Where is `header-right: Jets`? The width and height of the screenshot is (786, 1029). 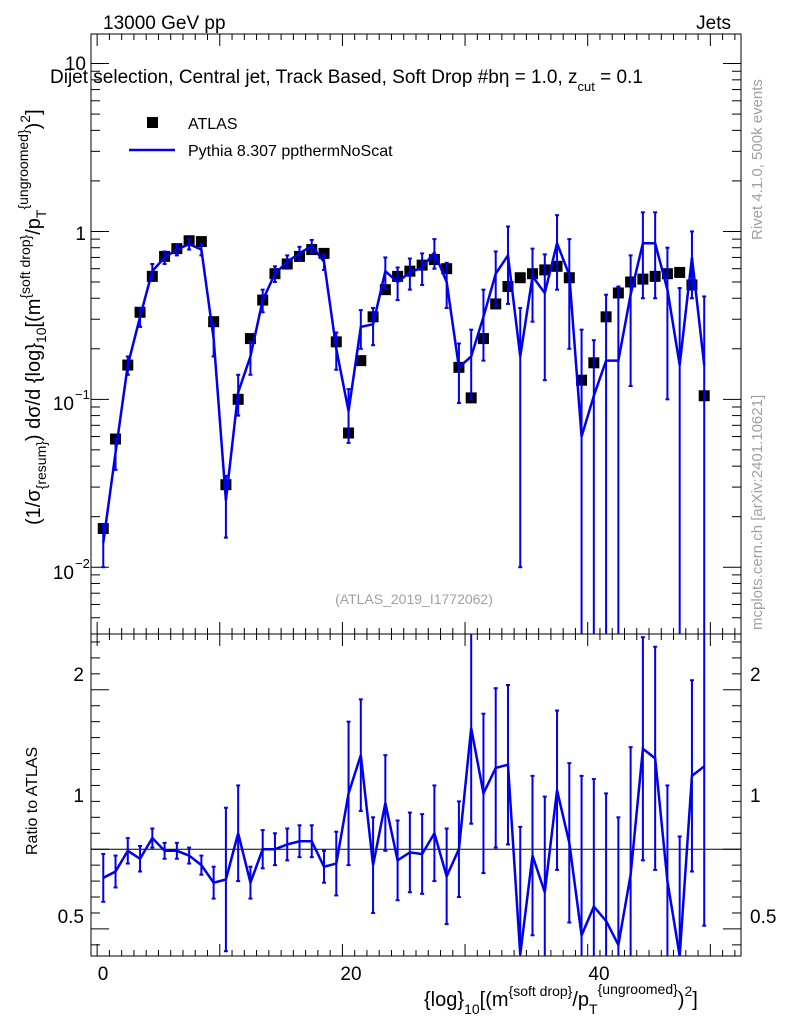
header-right: Jets is located at coordinates (713, 23).